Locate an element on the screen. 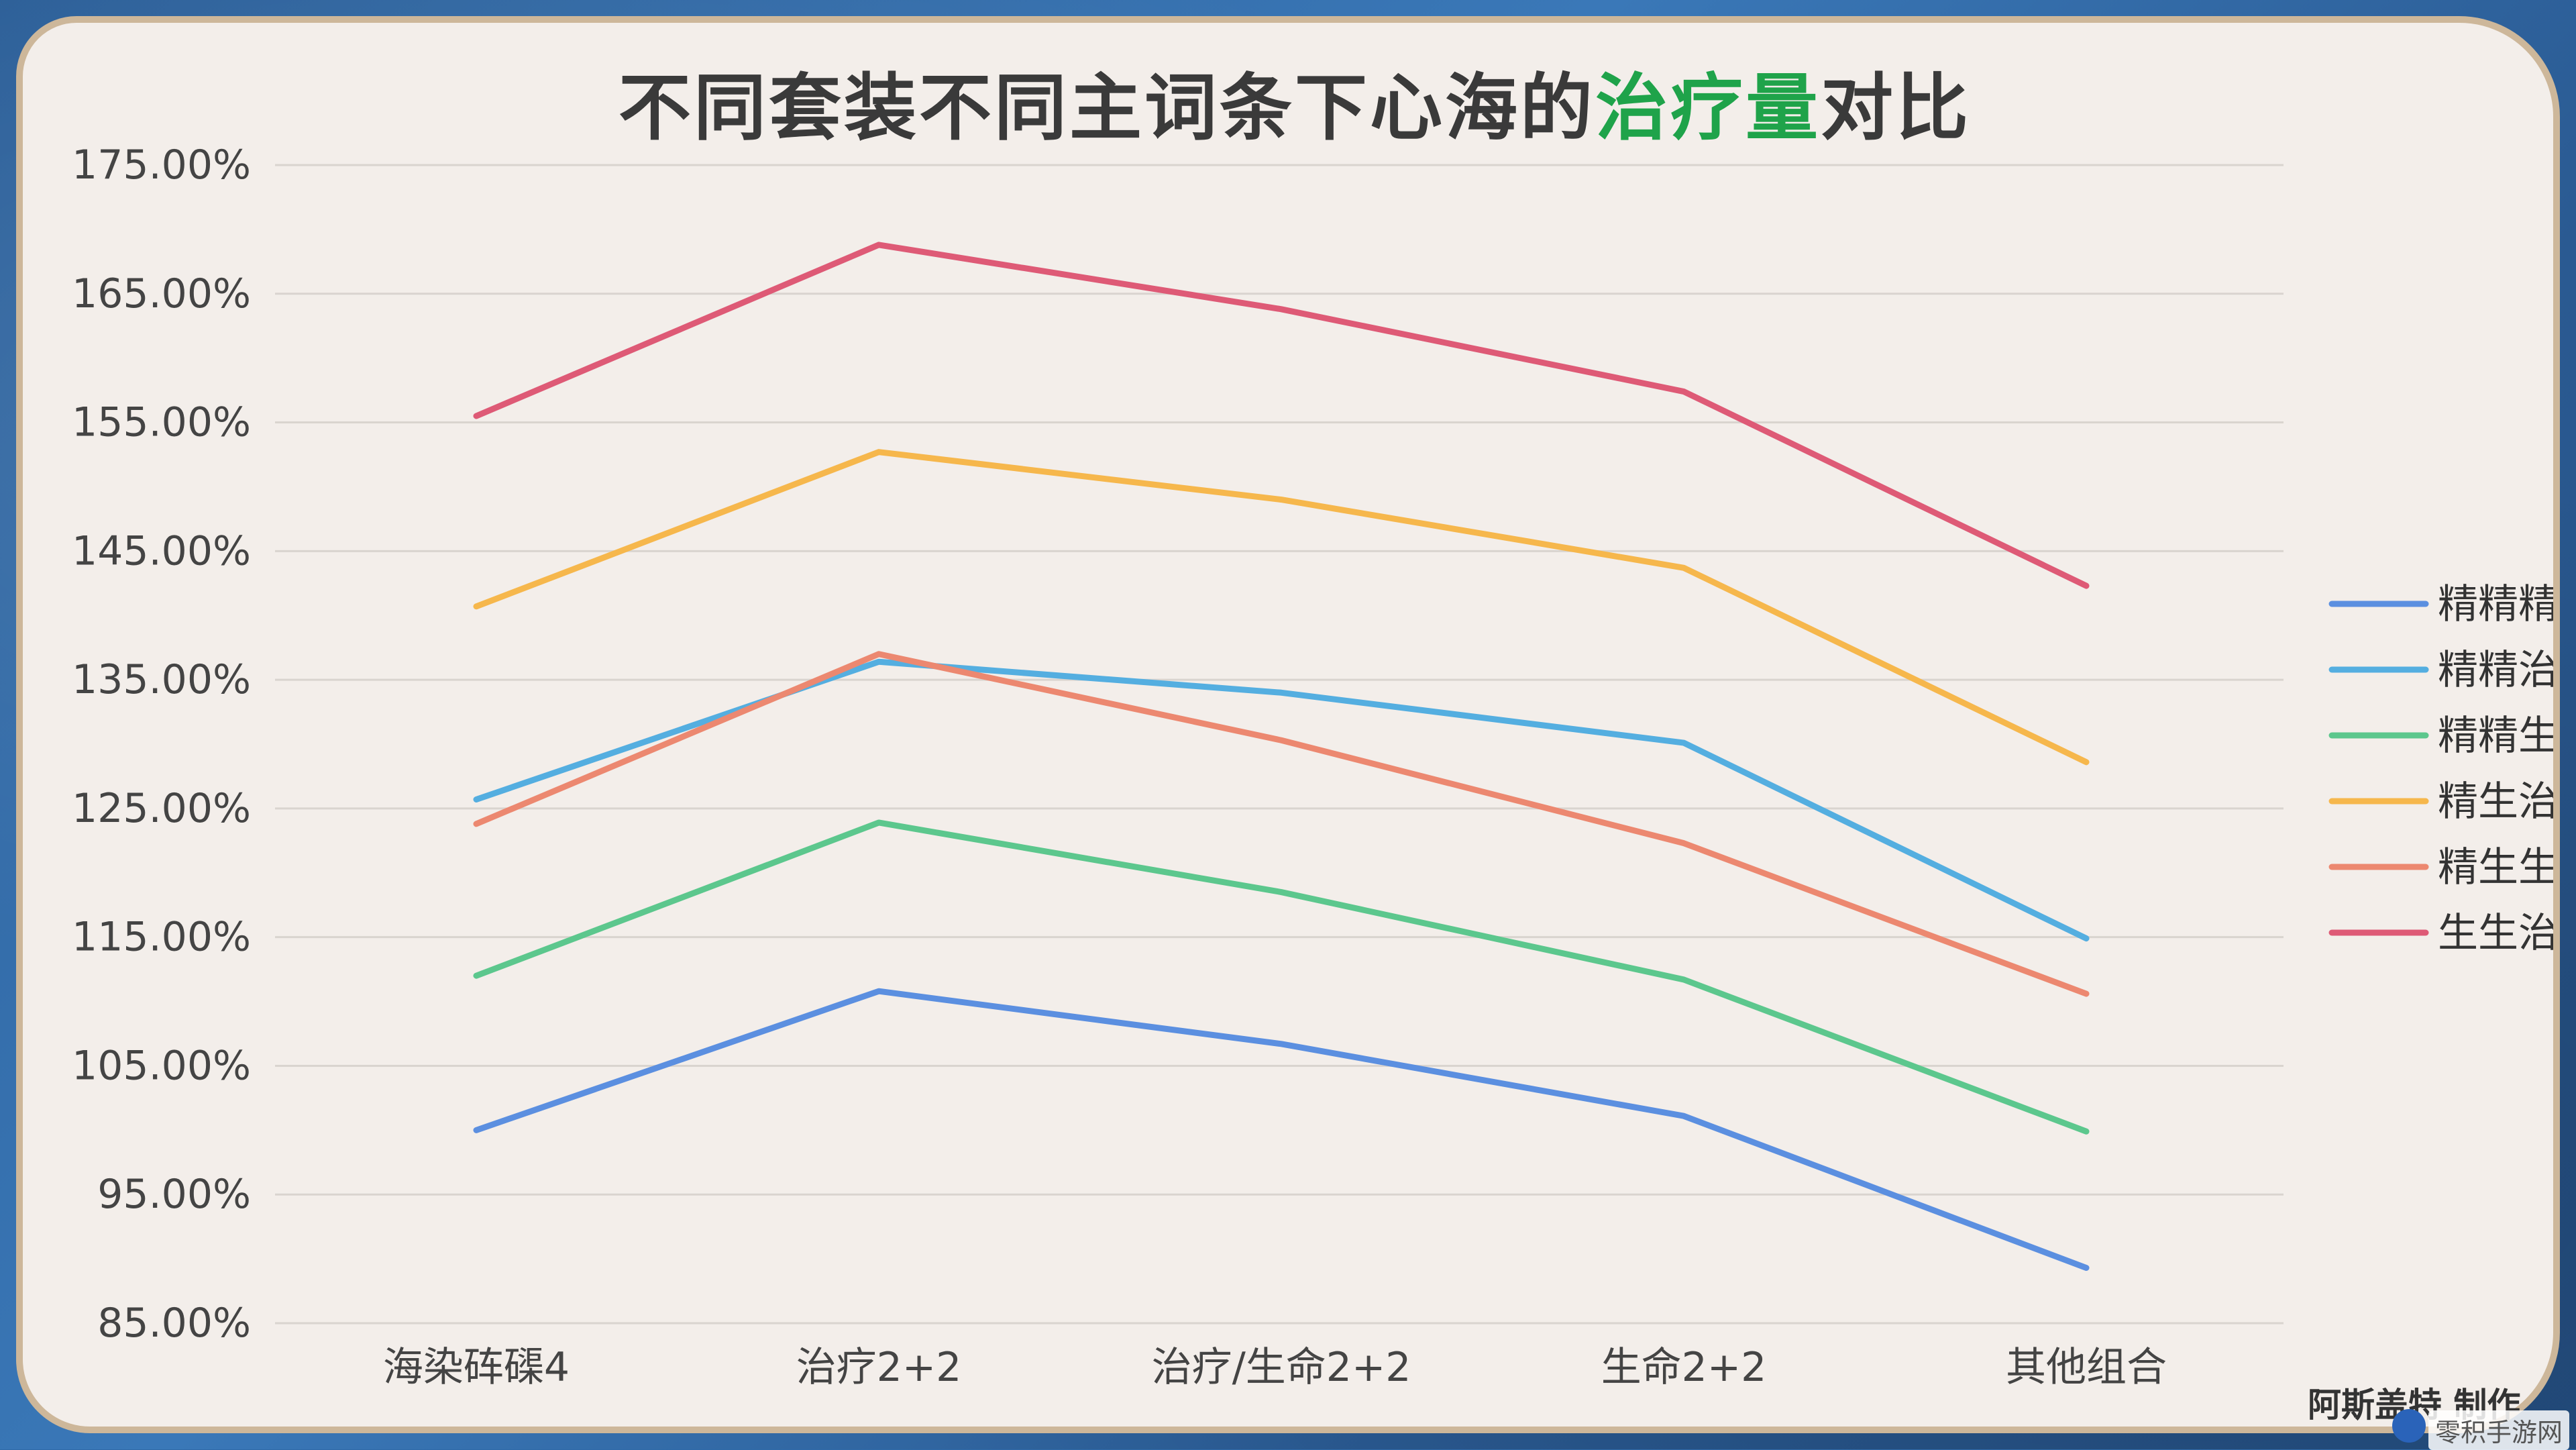 Image resolution: width=2576 pixels, height=1450 pixels. legend-label: 精精生 is located at coordinates (2498, 736).